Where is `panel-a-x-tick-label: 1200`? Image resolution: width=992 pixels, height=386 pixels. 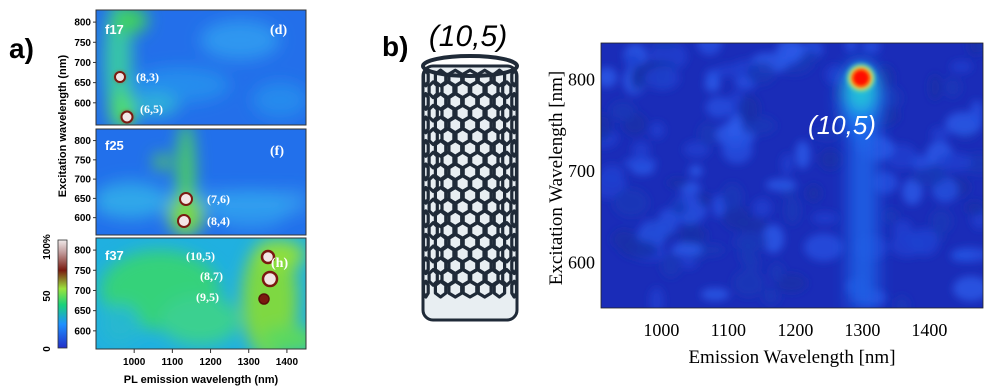
panel-a-x-tick-label: 1200 is located at coordinates (210, 362).